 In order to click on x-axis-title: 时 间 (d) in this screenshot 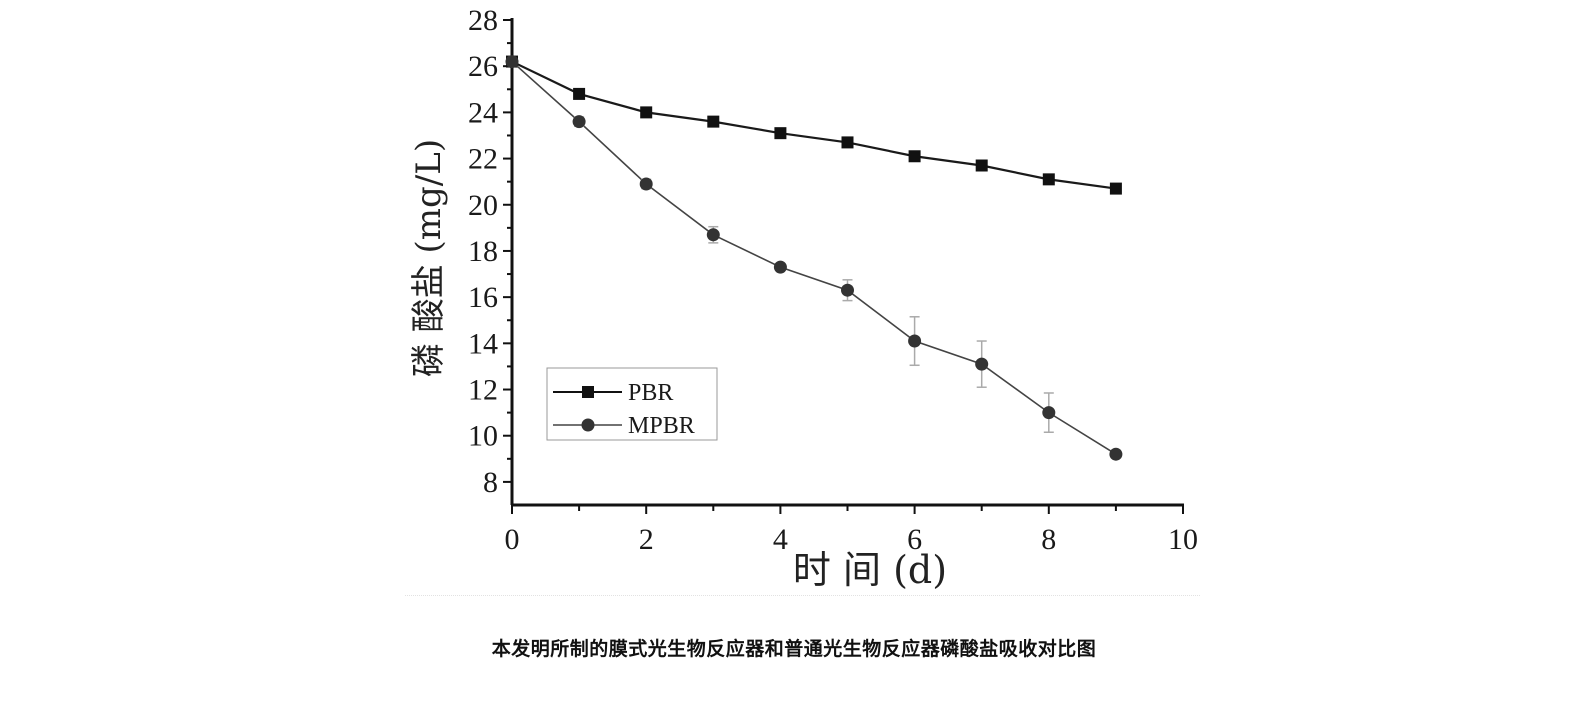, I will do `click(870, 570)`.